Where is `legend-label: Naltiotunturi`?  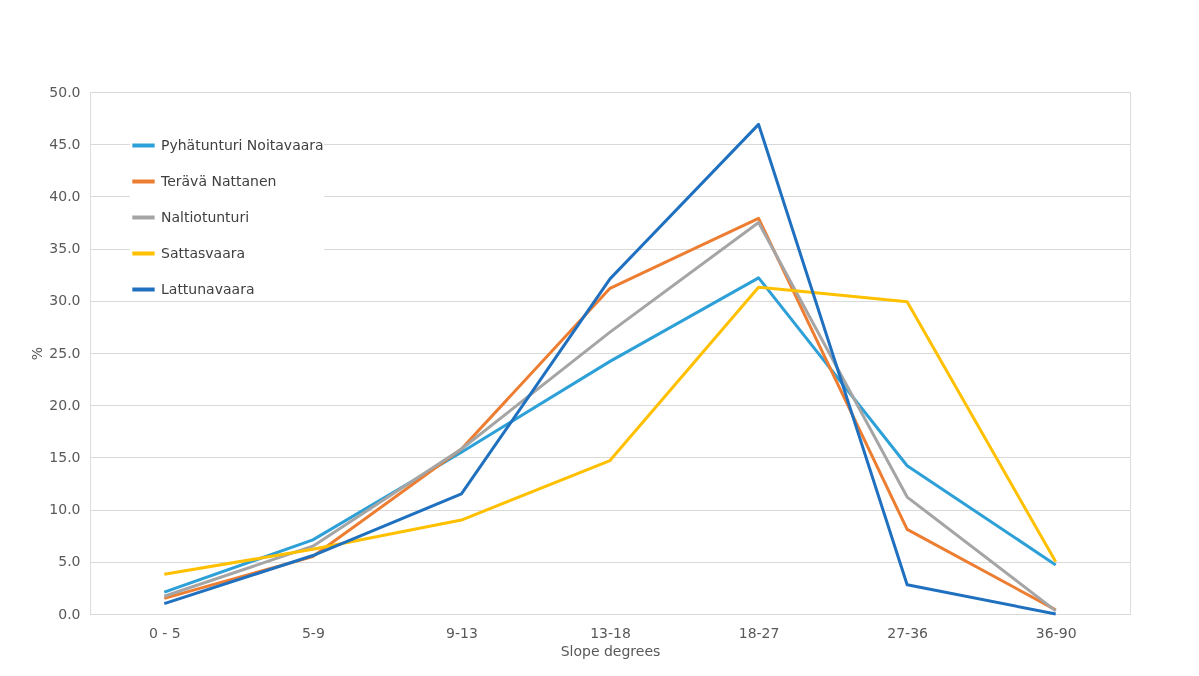 legend-label: Naltiotunturi is located at coordinates (205, 216).